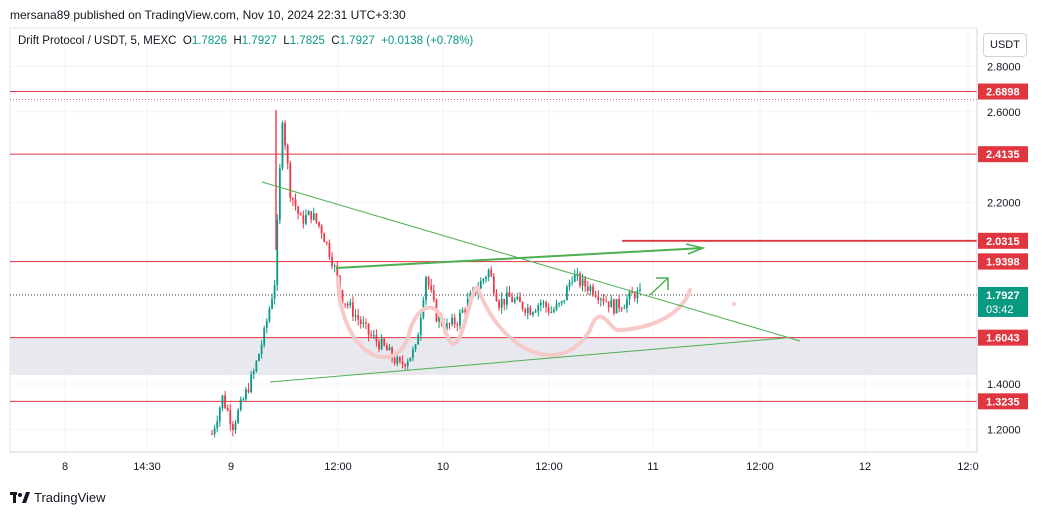 The width and height of the screenshot is (1042, 515). I want to click on price-tick-label: 1.2000, so click(1004, 430).